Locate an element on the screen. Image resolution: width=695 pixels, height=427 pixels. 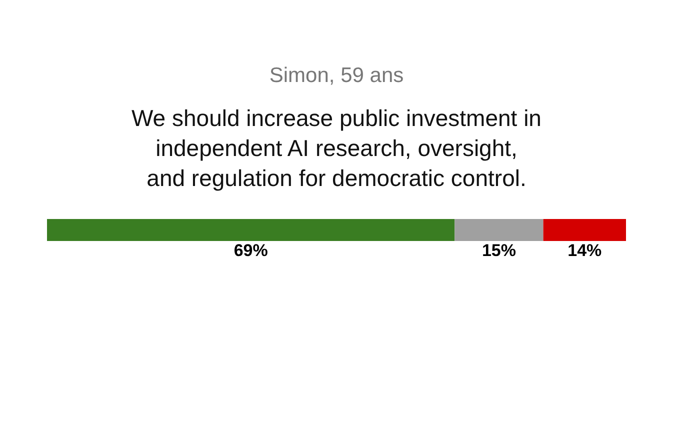
data-label: 14% is located at coordinates (585, 250).